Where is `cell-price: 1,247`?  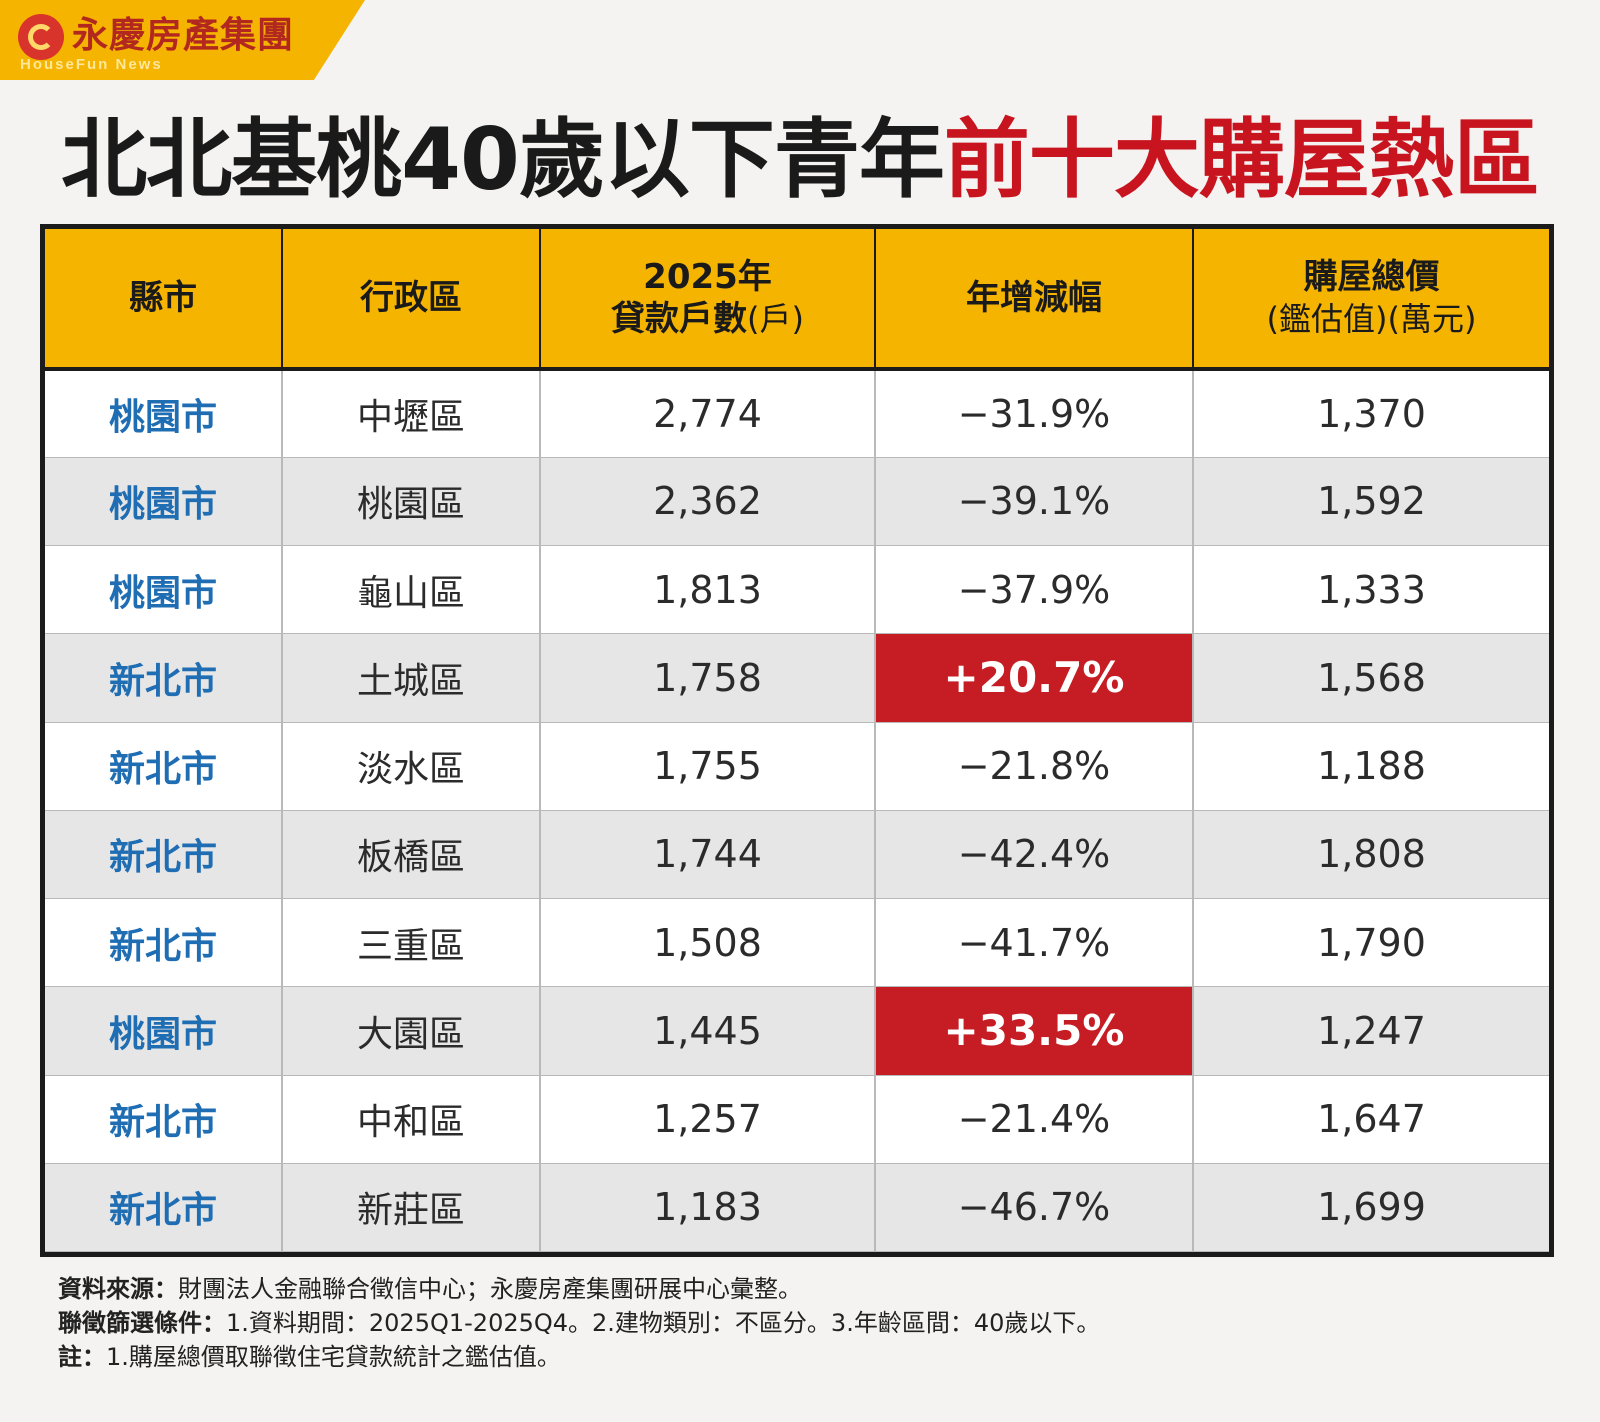 cell-price: 1,247 is located at coordinates (1371, 1031).